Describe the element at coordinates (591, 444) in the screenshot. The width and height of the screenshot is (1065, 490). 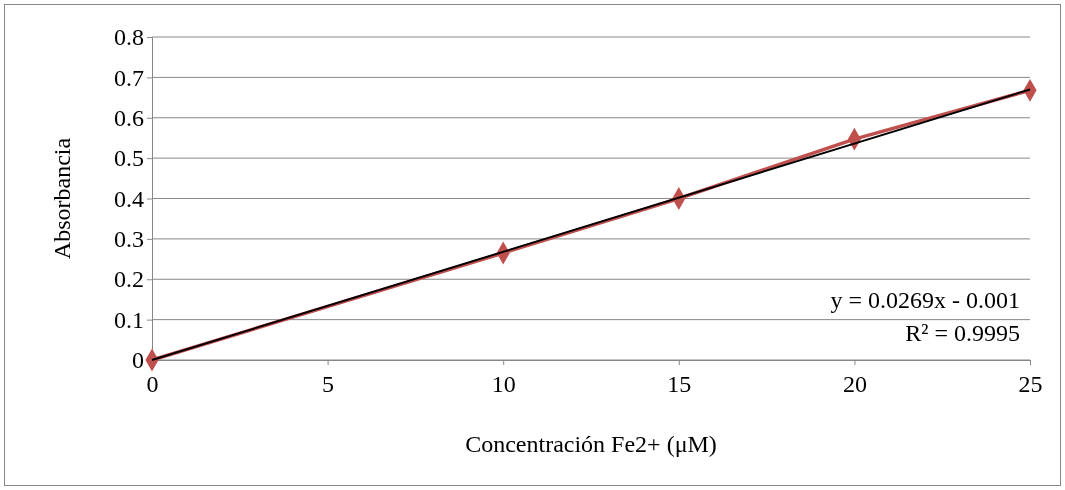
I see `x-axis-title: Concentración Fe2+ (μM)` at that location.